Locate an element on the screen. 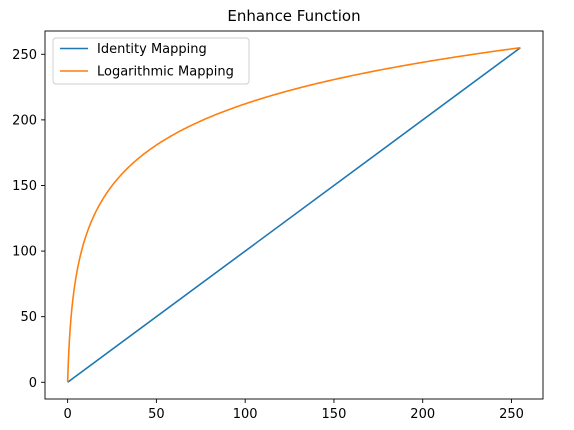 The image size is (574, 430). legend-frame is located at coordinates (151, 61).